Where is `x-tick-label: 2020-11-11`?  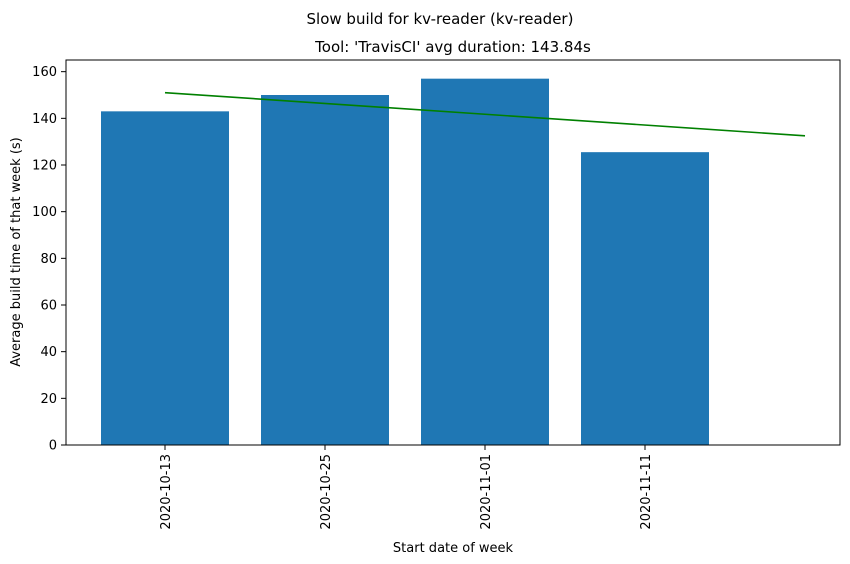 x-tick-label: 2020-11-11 is located at coordinates (646, 492).